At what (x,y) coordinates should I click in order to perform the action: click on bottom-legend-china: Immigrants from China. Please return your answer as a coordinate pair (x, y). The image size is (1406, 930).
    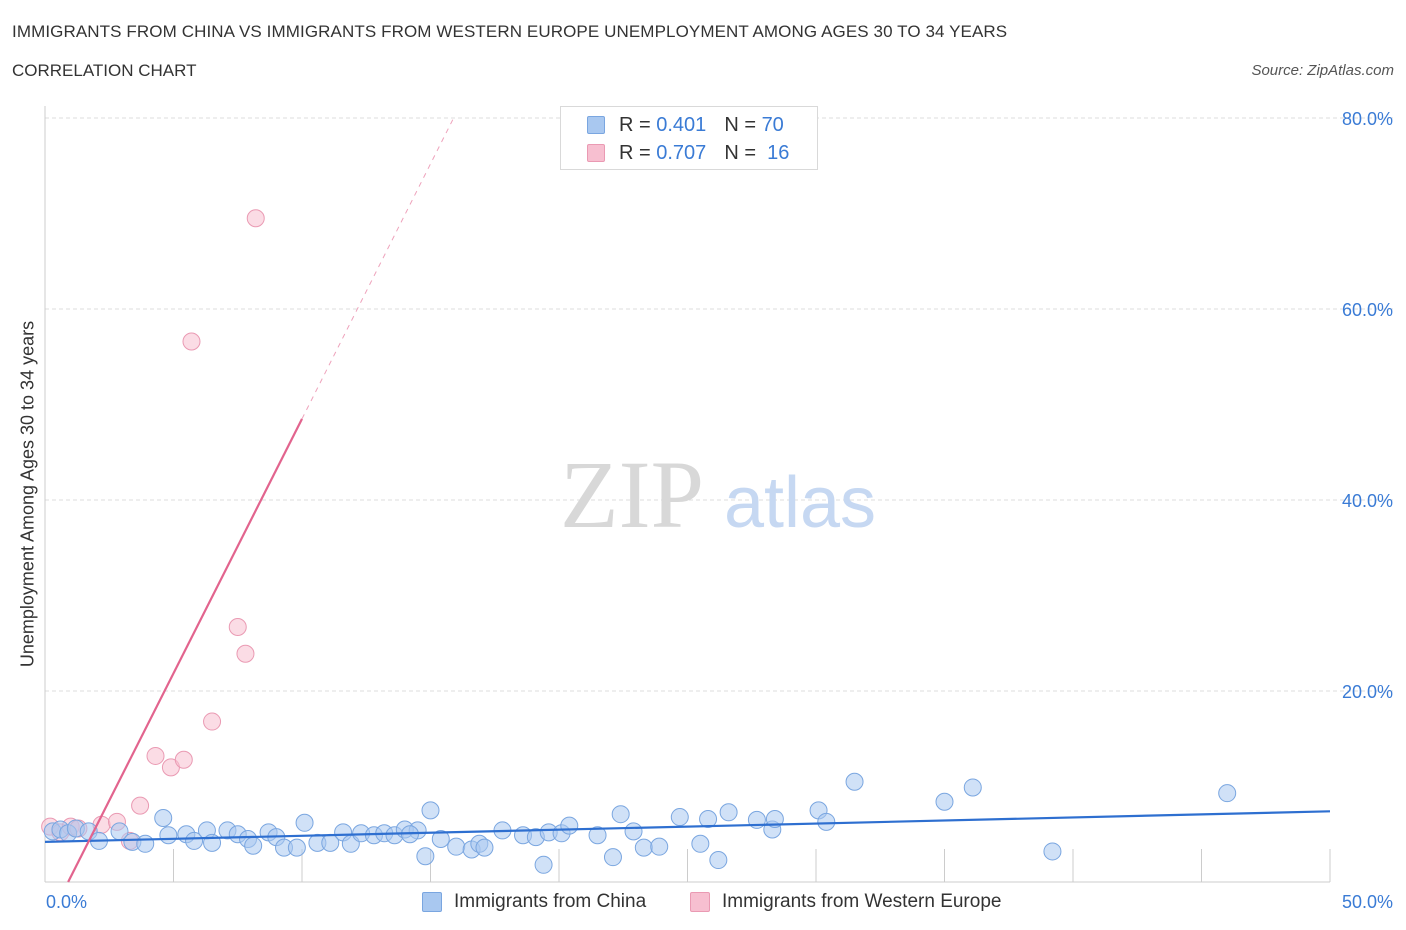
    Looking at the image, I should click on (534, 902).